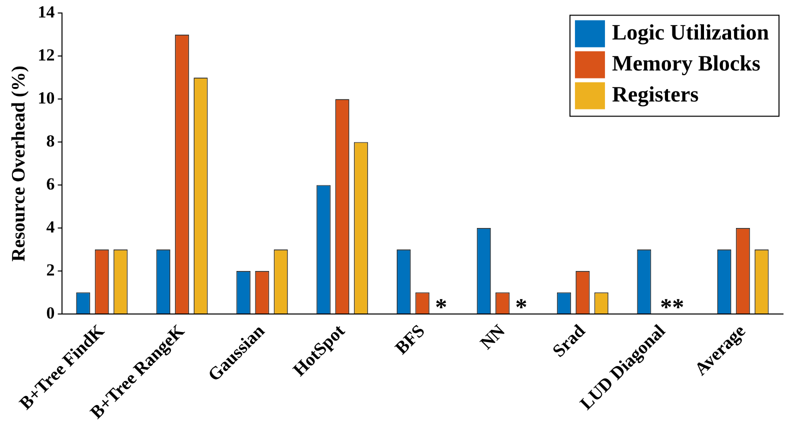 The width and height of the screenshot is (793, 429). I want to click on x-tick-label: BFS, so click(410, 339).